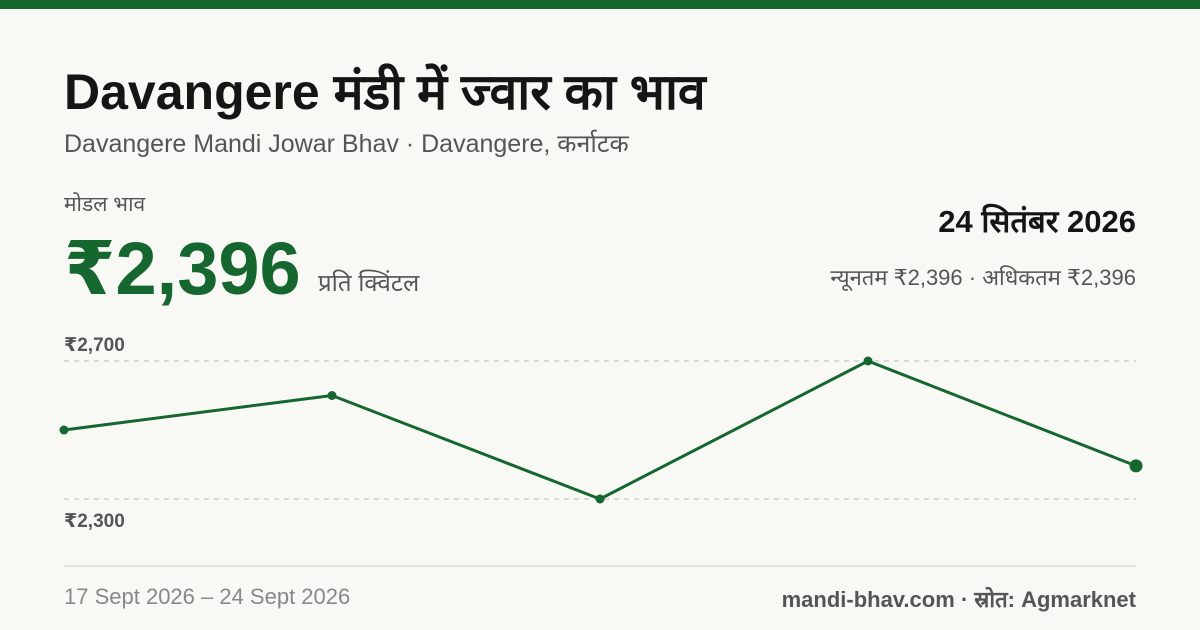 The height and width of the screenshot is (630, 1200). I want to click on price-value: ₹2,396, so click(182, 268).